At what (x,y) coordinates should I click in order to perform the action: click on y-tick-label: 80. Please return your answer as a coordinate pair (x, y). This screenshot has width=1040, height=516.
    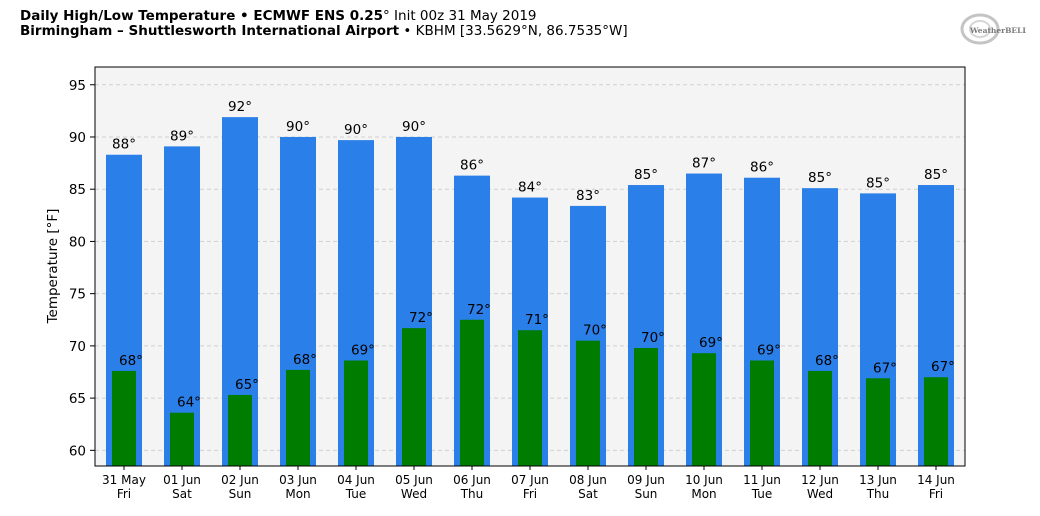
    Looking at the image, I should click on (77, 242).